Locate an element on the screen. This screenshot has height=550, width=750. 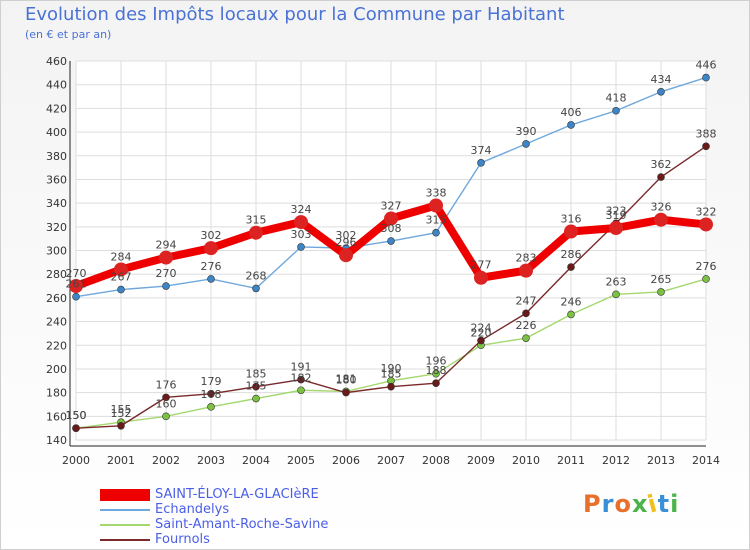
data-label: 283 is located at coordinates (526, 258).